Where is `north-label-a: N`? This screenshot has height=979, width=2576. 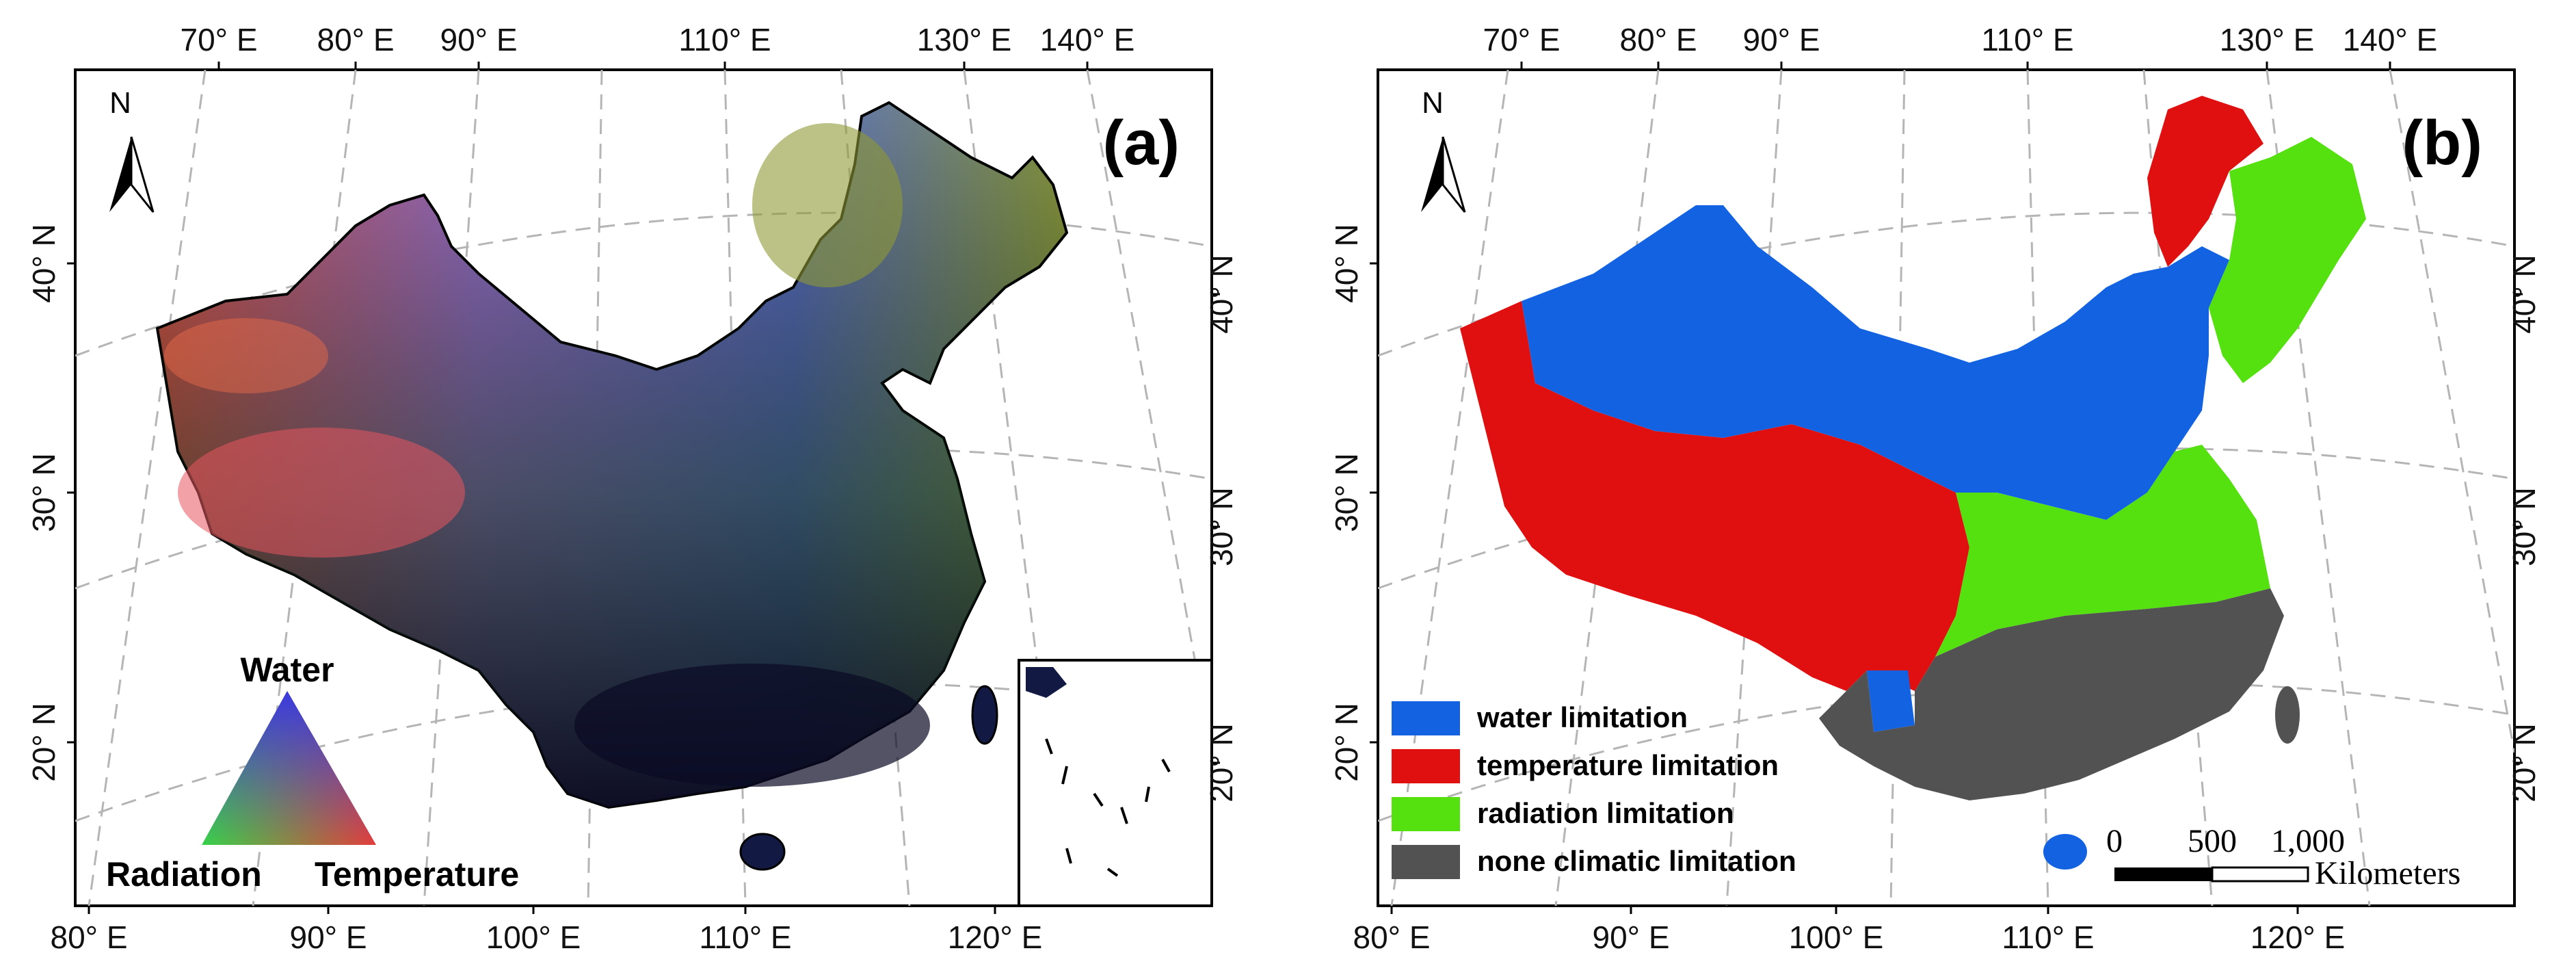
north-label-a: N is located at coordinates (120, 103).